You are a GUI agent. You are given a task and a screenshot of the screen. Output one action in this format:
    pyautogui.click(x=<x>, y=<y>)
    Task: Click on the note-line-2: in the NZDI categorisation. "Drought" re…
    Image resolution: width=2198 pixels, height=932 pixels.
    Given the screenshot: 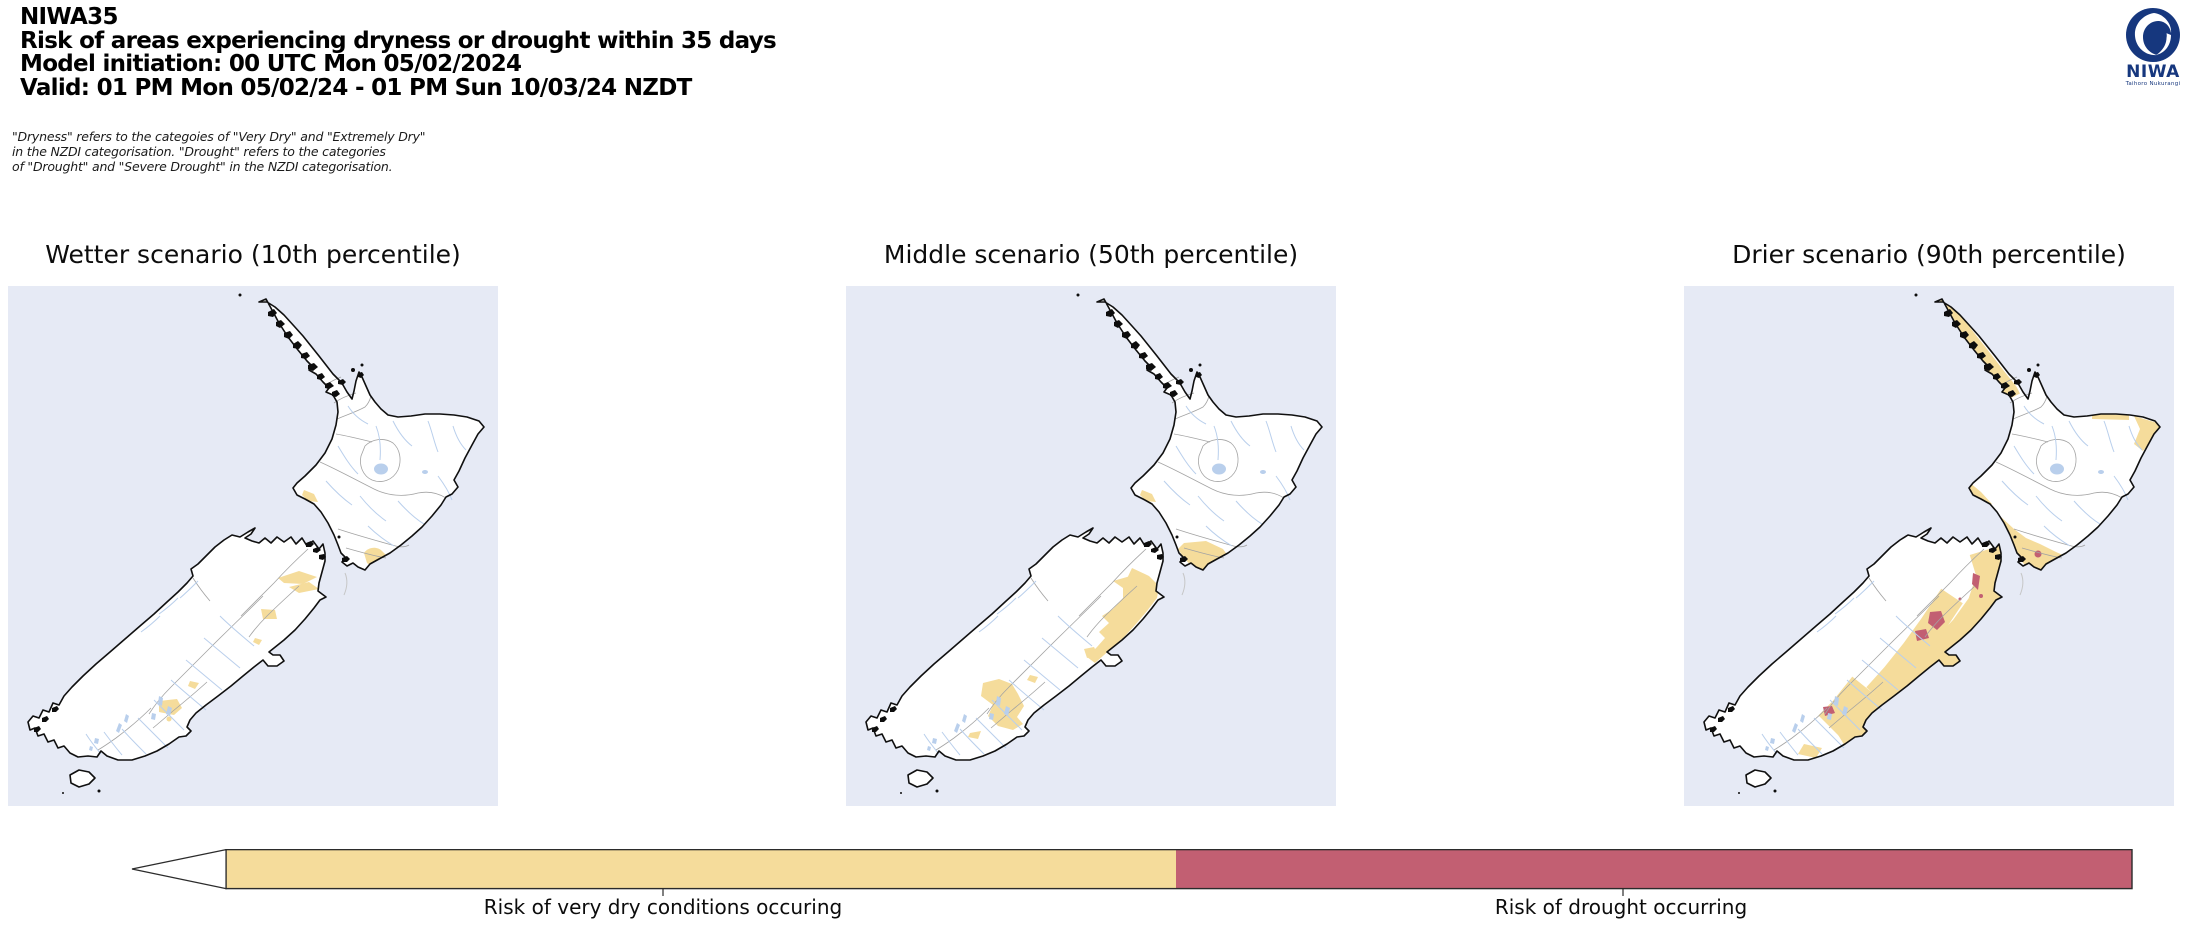 What is the action you would take?
    pyautogui.click(x=199, y=151)
    